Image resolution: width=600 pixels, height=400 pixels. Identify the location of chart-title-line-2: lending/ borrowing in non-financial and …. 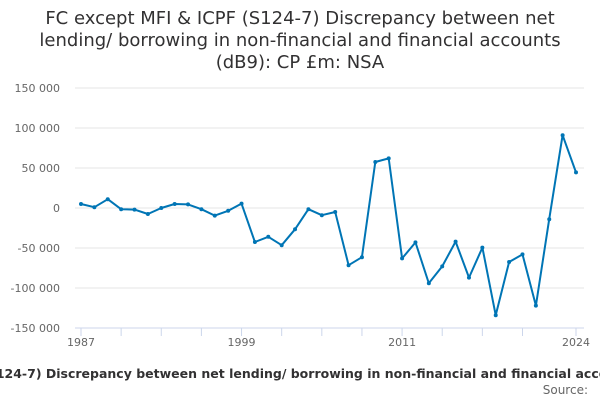
(300, 40).